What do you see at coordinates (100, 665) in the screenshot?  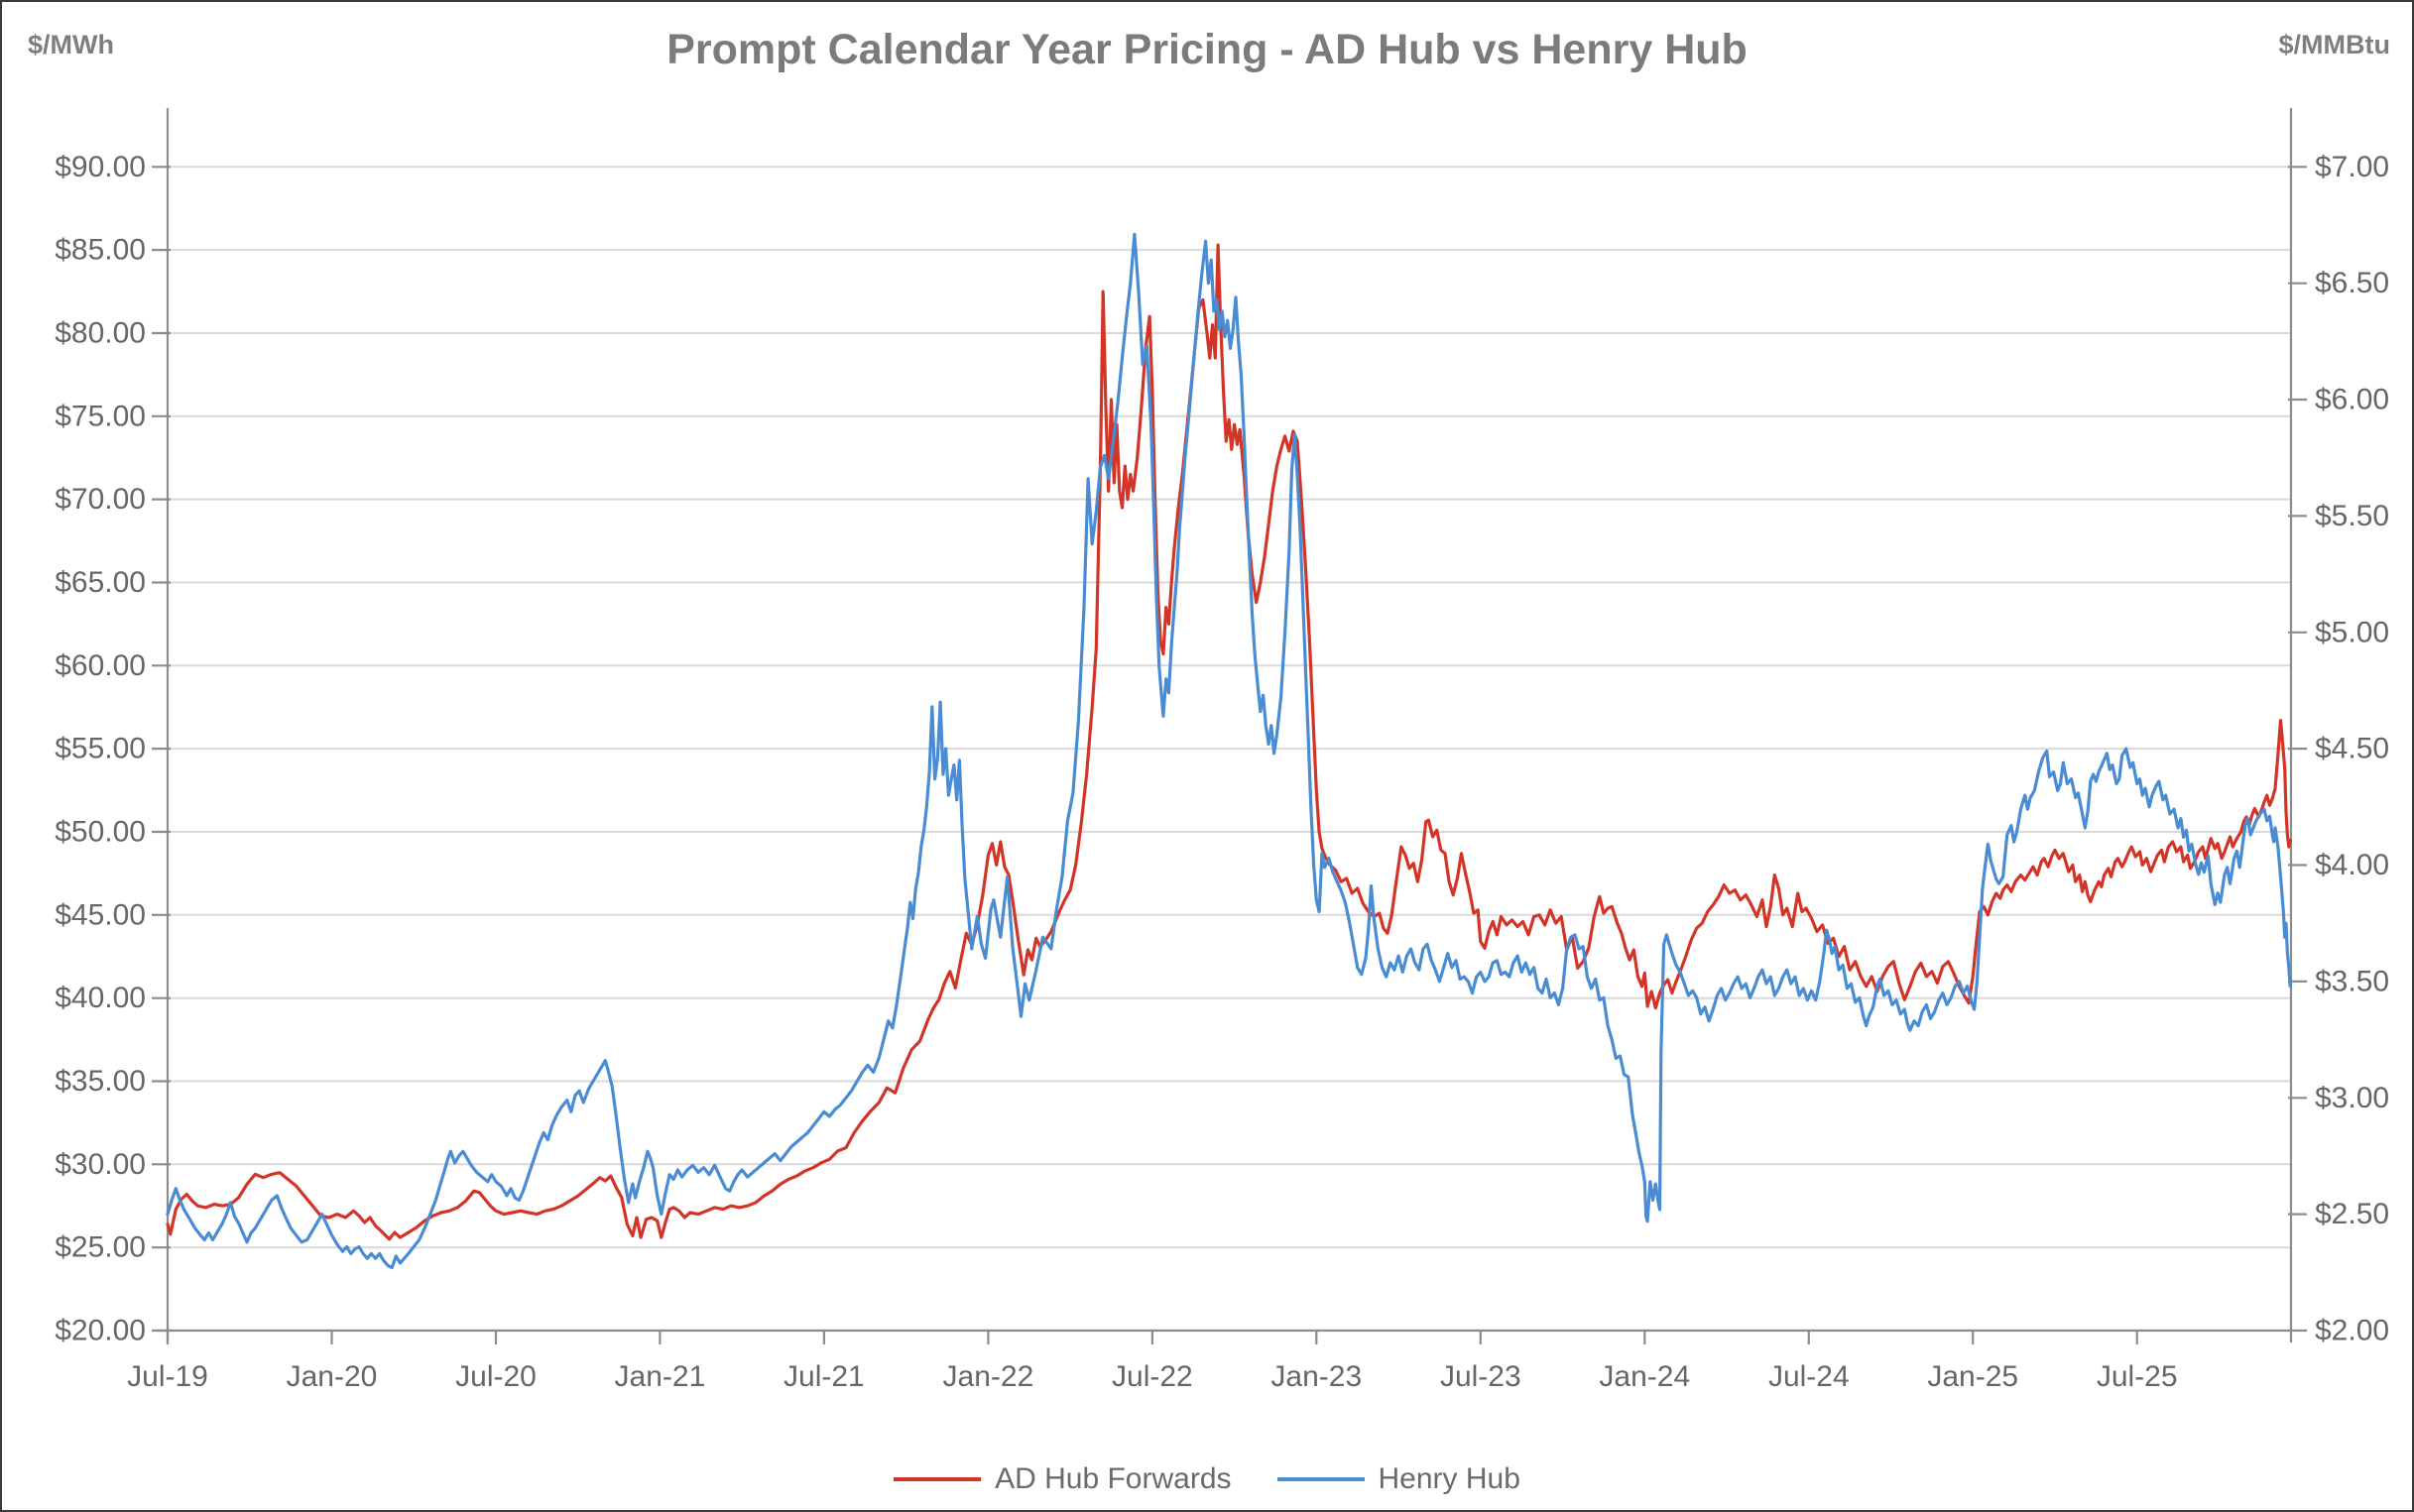 I see `left-axis-tick-label: $60.00` at bounding box center [100, 665].